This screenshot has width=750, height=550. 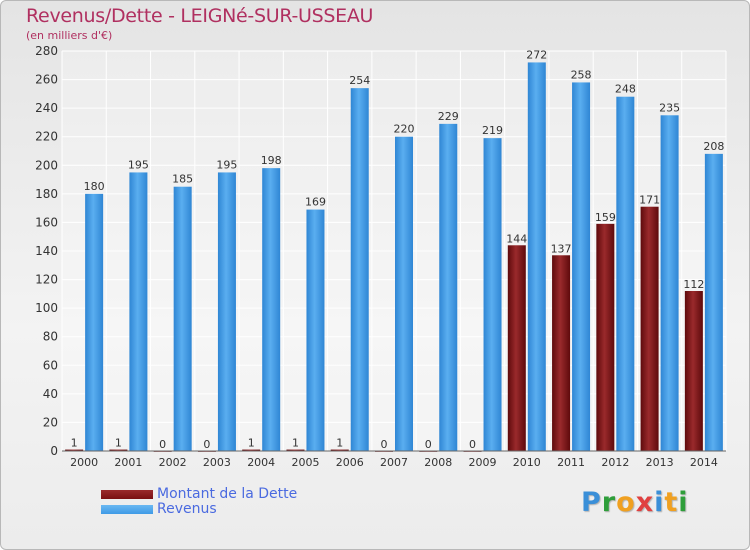 I want to click on x-tick-label: 2012, so click(x=615, y=462).